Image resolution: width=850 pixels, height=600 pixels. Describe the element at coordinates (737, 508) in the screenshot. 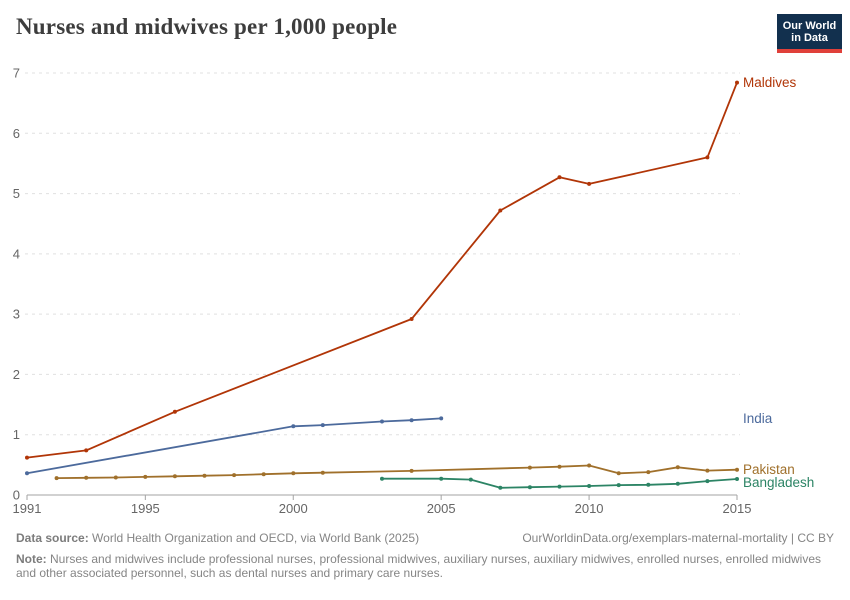

I see `x-axis-tick-label: 2015` at that location.